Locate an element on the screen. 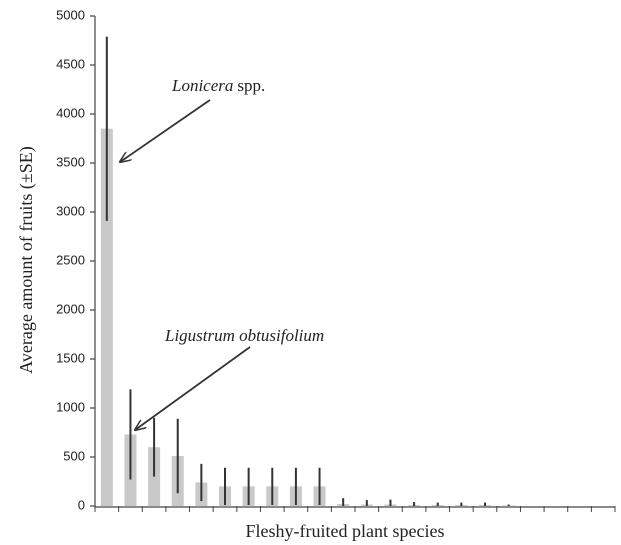 The image size is (621, 545). y-tick-label: 4500 is located at coordinates (70, 63).